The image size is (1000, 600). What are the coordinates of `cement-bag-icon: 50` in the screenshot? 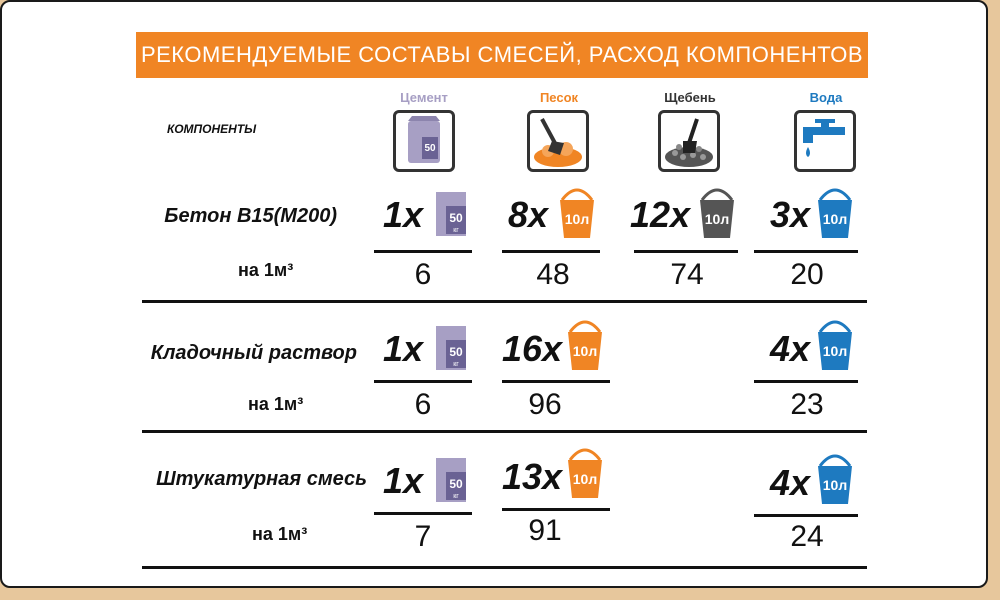 It's located at (424, 141).